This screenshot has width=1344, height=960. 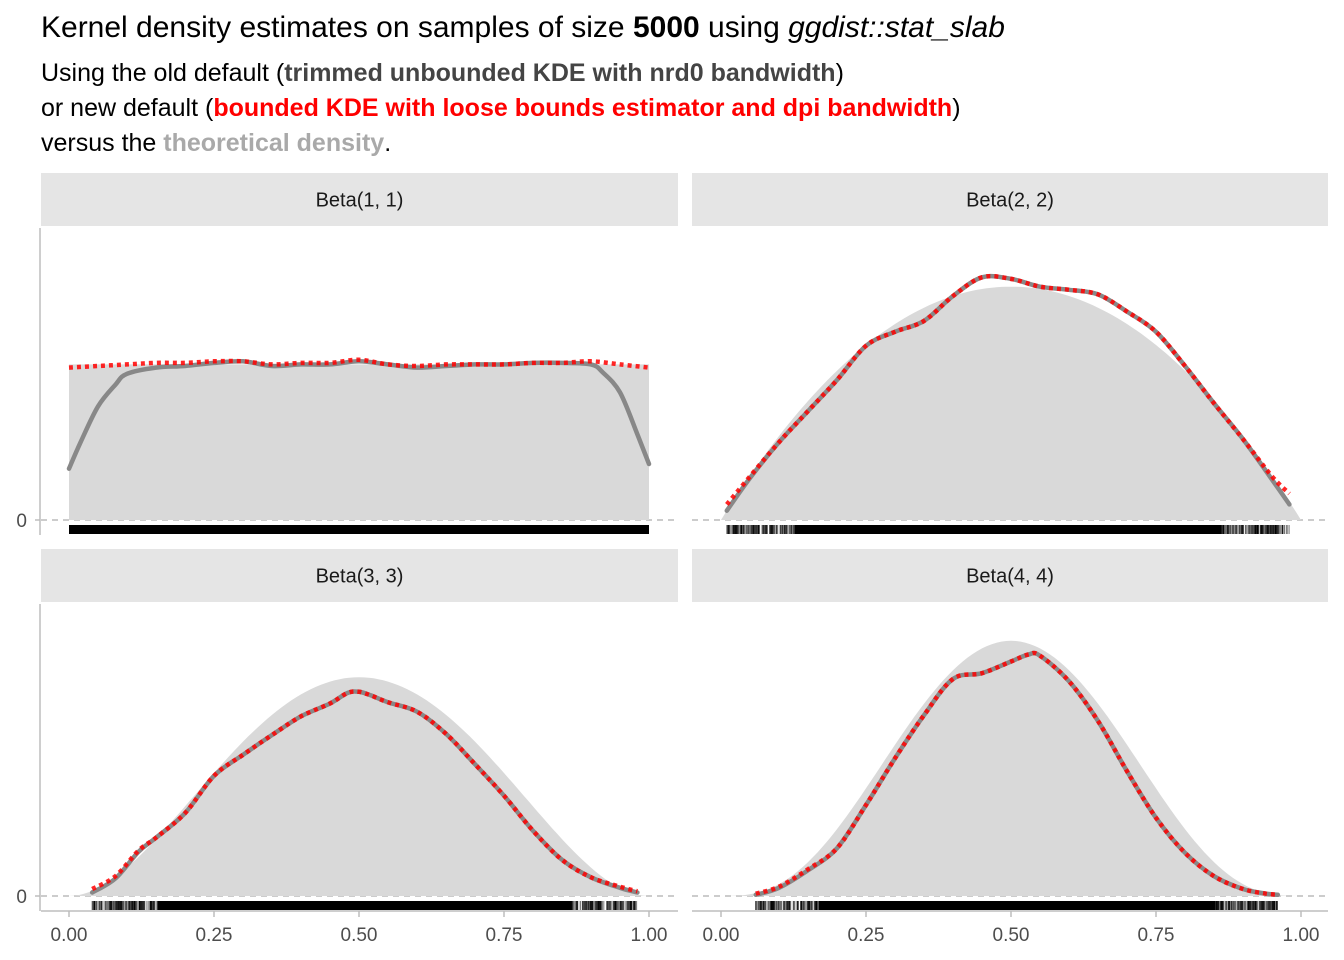 I want to click on facet-strip-label: Beta(1, 1), so click(x=360, y=201).